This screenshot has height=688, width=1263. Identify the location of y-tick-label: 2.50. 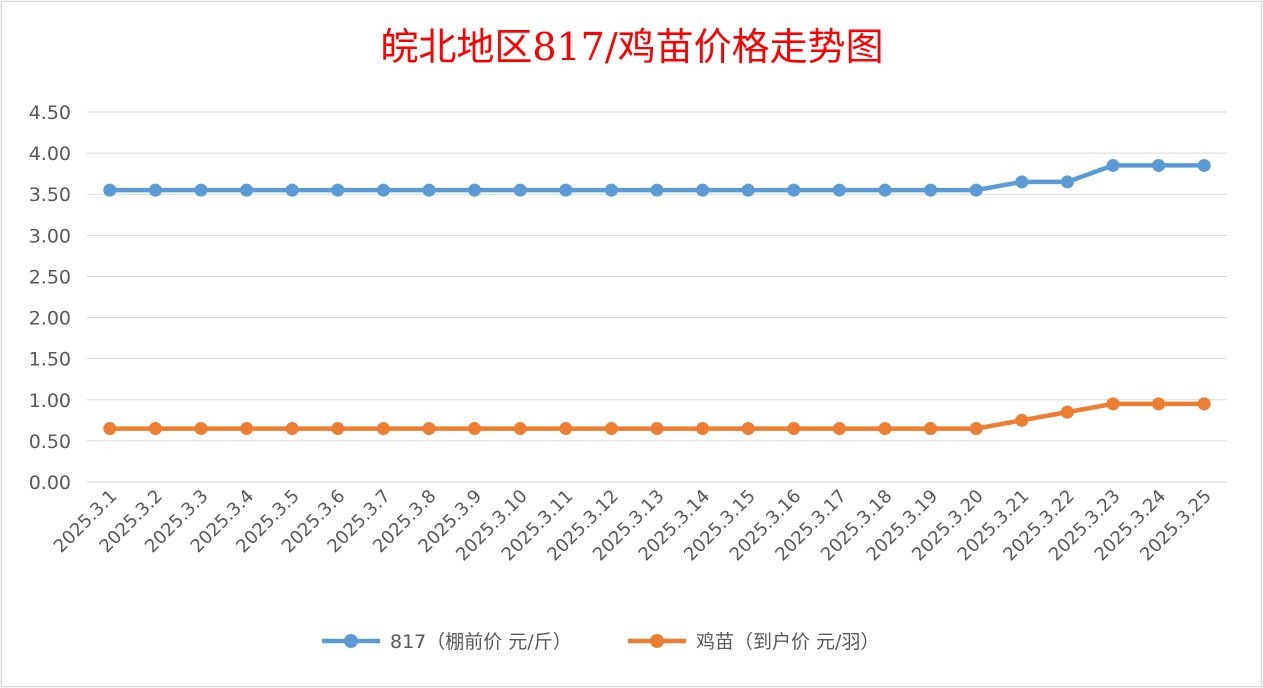
(50, 277).